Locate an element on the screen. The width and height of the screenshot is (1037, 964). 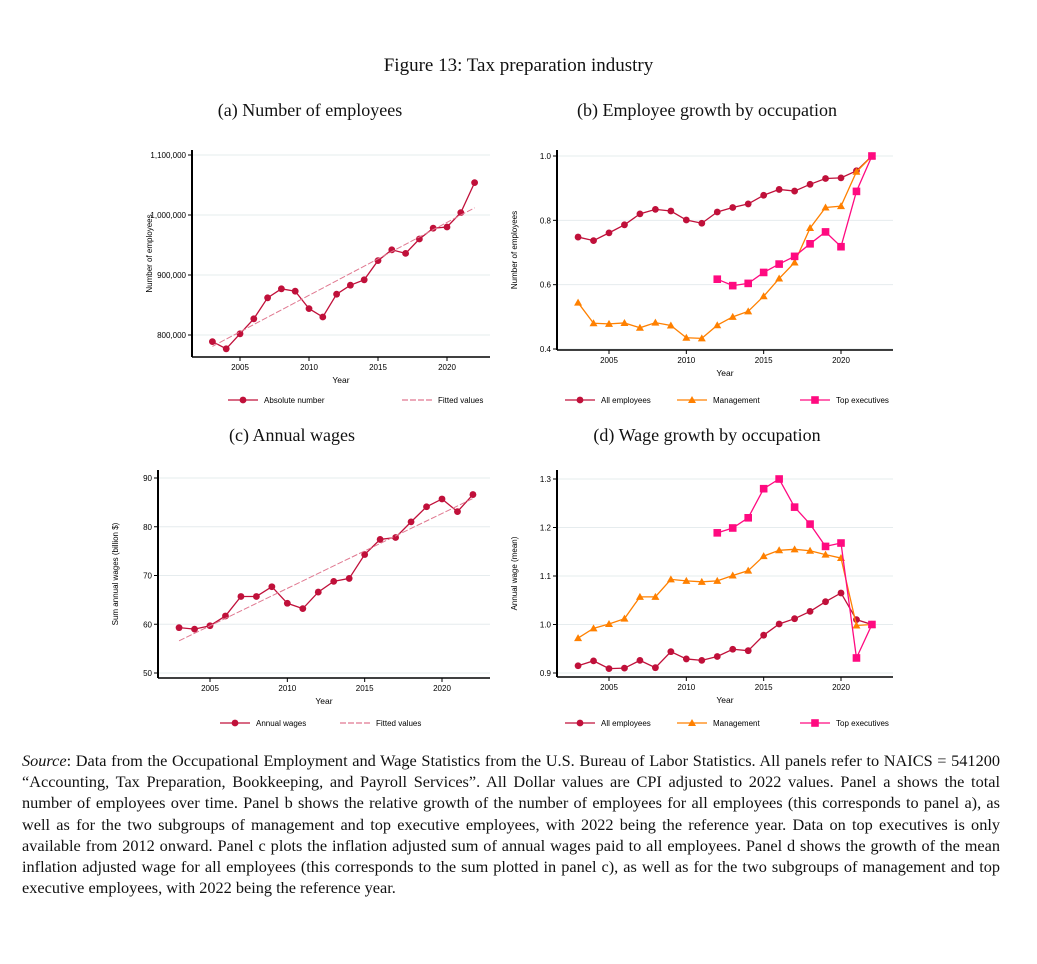
legend-label: Top executives is located at coordinates (862, 400).